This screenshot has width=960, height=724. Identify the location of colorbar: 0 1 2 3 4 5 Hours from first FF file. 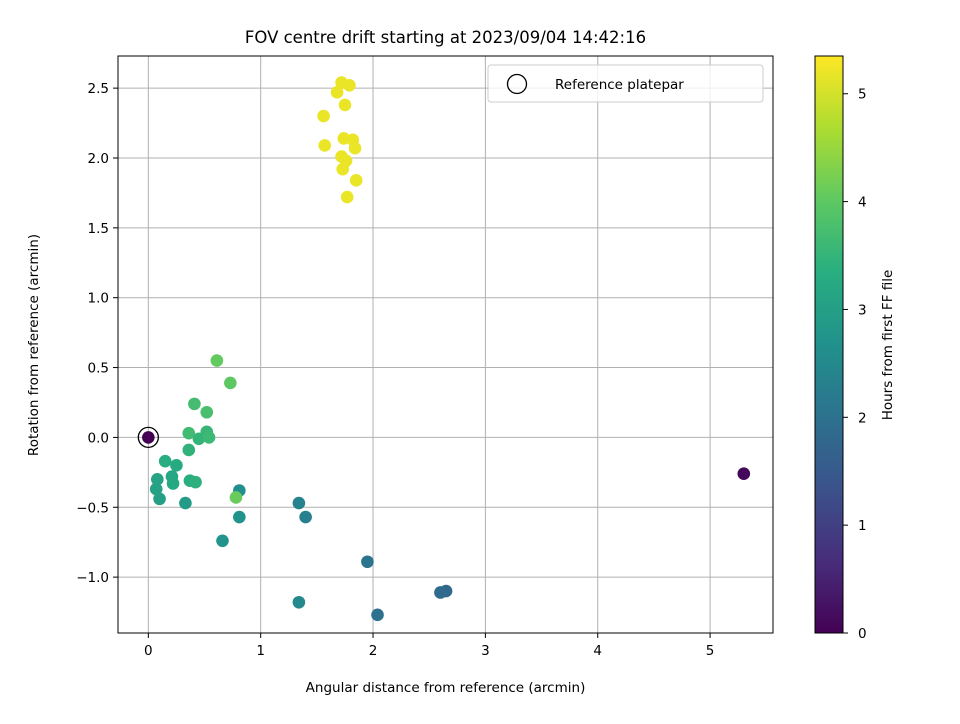
(855, 348).